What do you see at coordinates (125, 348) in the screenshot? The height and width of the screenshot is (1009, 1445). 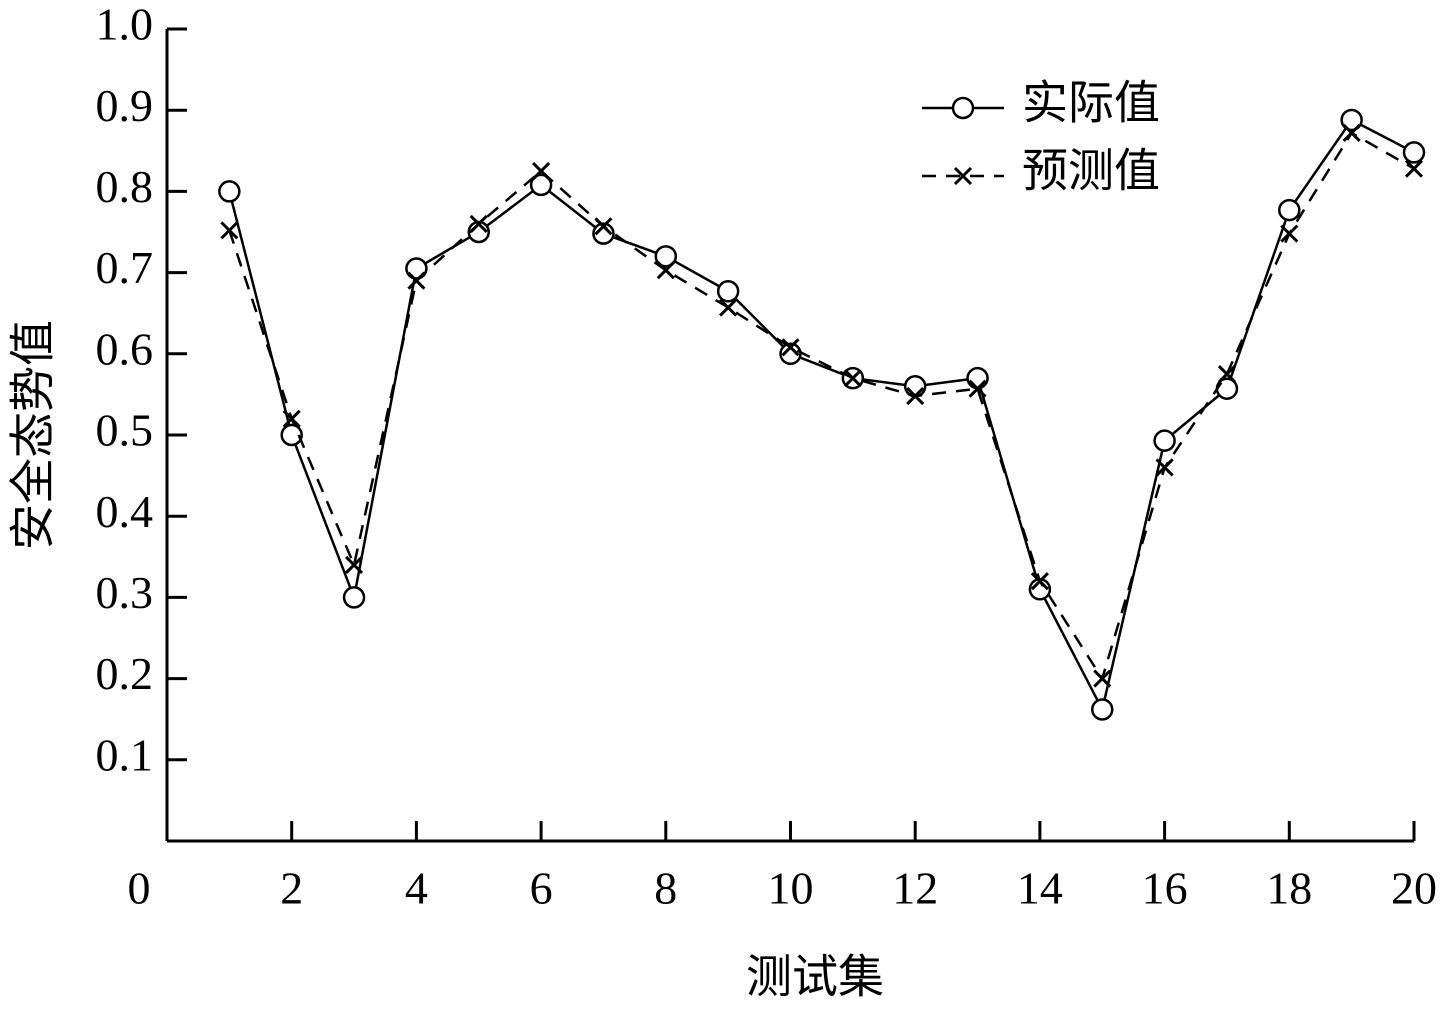 I see `y-tick-label: 0.6` at bounding box center [125, 348].